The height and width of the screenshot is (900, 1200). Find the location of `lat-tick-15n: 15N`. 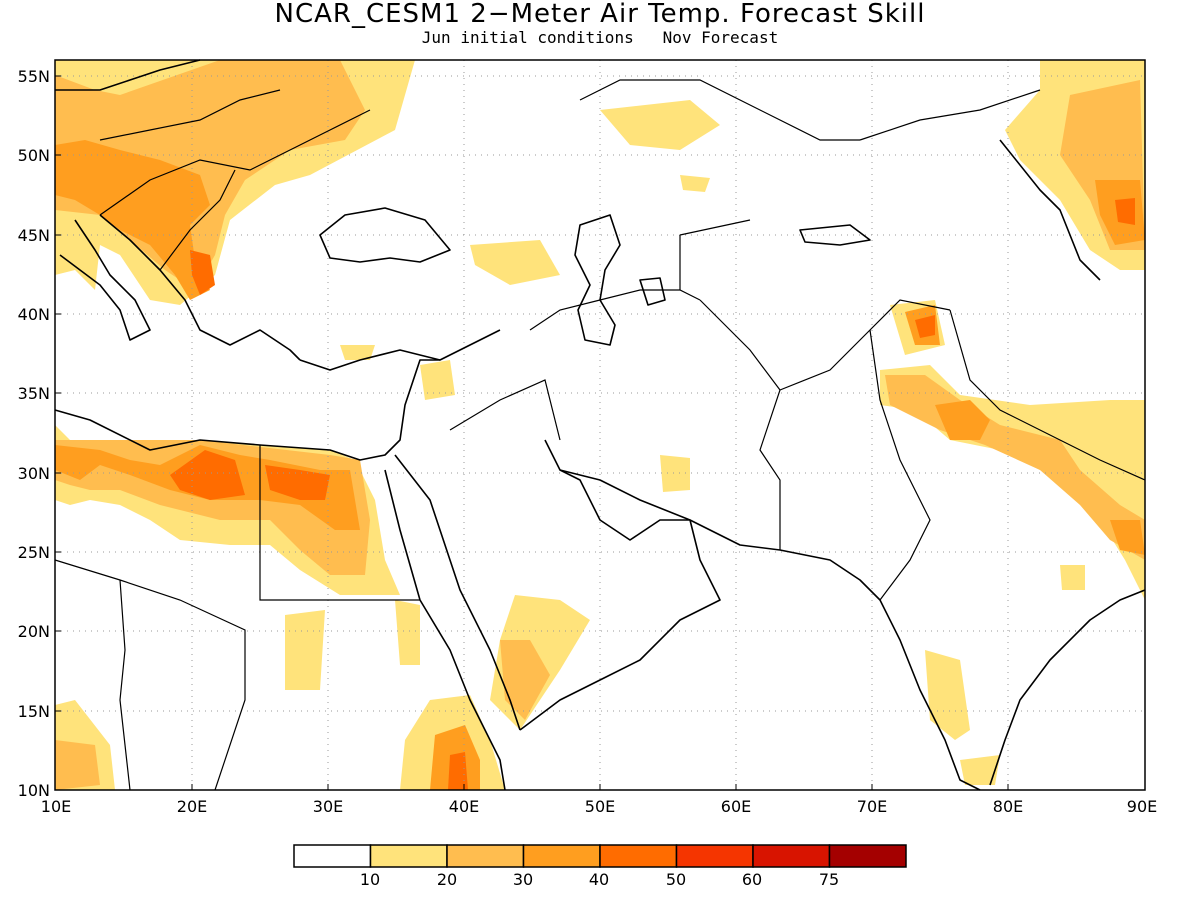

lat-tick-15n: 15N is located at coordinates (34, 711).